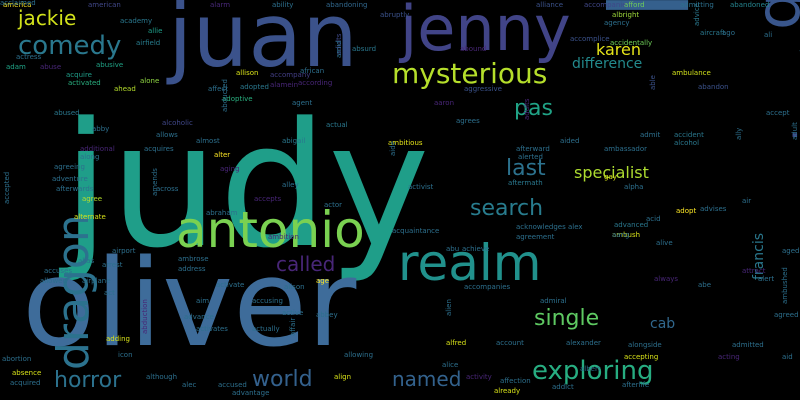  Describe the element at coordinates (125, 89) in the screenshot. I see `cloud-word: ahead` at that location.